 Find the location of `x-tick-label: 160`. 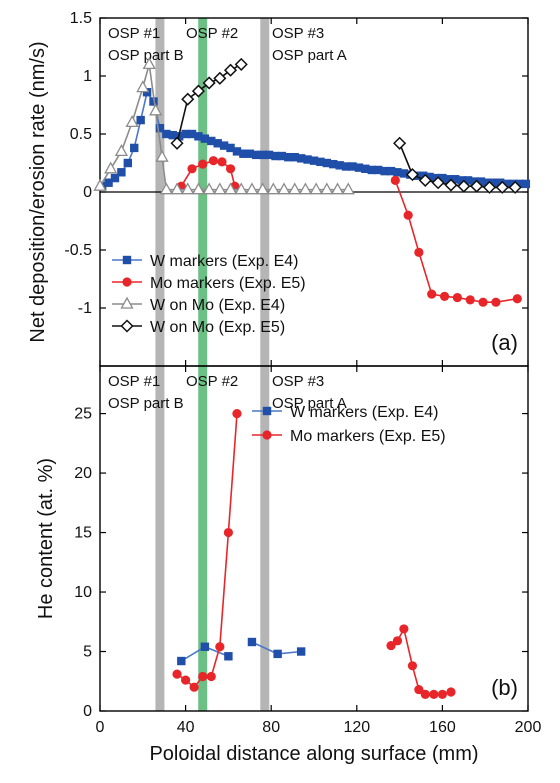

x-tick-label: 160 is located at coordinates (442, 727).